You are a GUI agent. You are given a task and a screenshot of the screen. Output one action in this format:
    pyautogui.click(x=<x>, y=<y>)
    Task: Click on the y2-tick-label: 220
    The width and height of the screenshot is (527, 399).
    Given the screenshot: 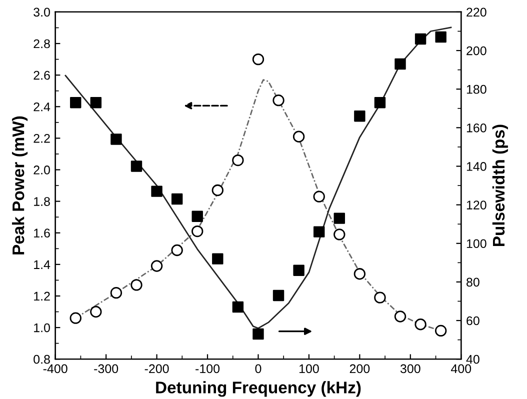 What is the action you would take?
    pyautogui.click(x=476, y=12)
    